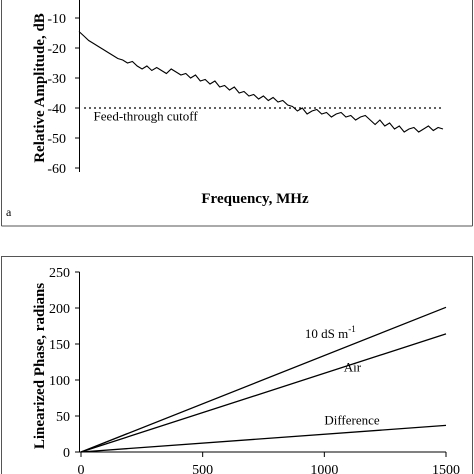 The width and height of the screenshot is (474, 474). What do you see at coordinates (66, 453) in the screenshot?
I see `panel-b-y-tick-label: 0` at bounding box center [66, 453].